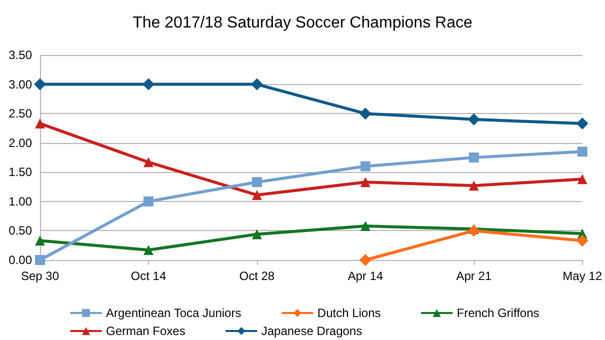 This screenshot has width=605, height=340. I want to click on legend-label: Argentinean Toca Juniors, so click(174, 313).